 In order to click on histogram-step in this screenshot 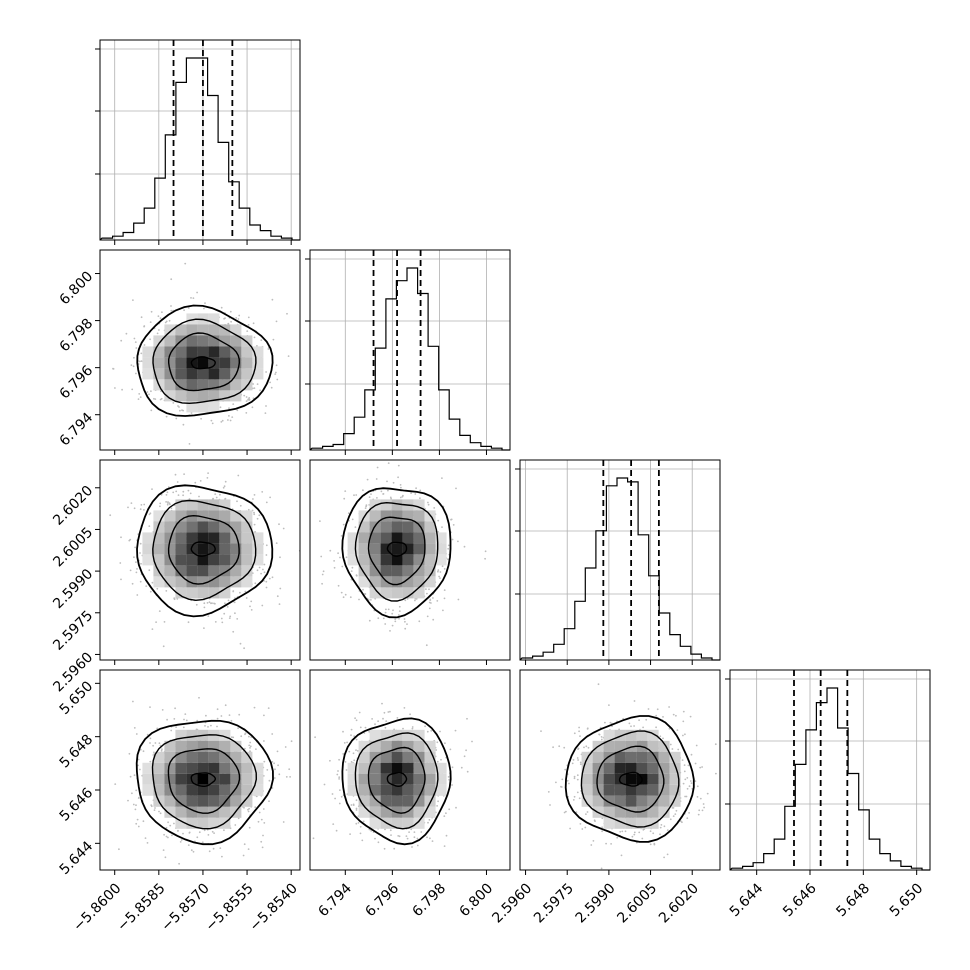, I will do `click(199, 149)`.